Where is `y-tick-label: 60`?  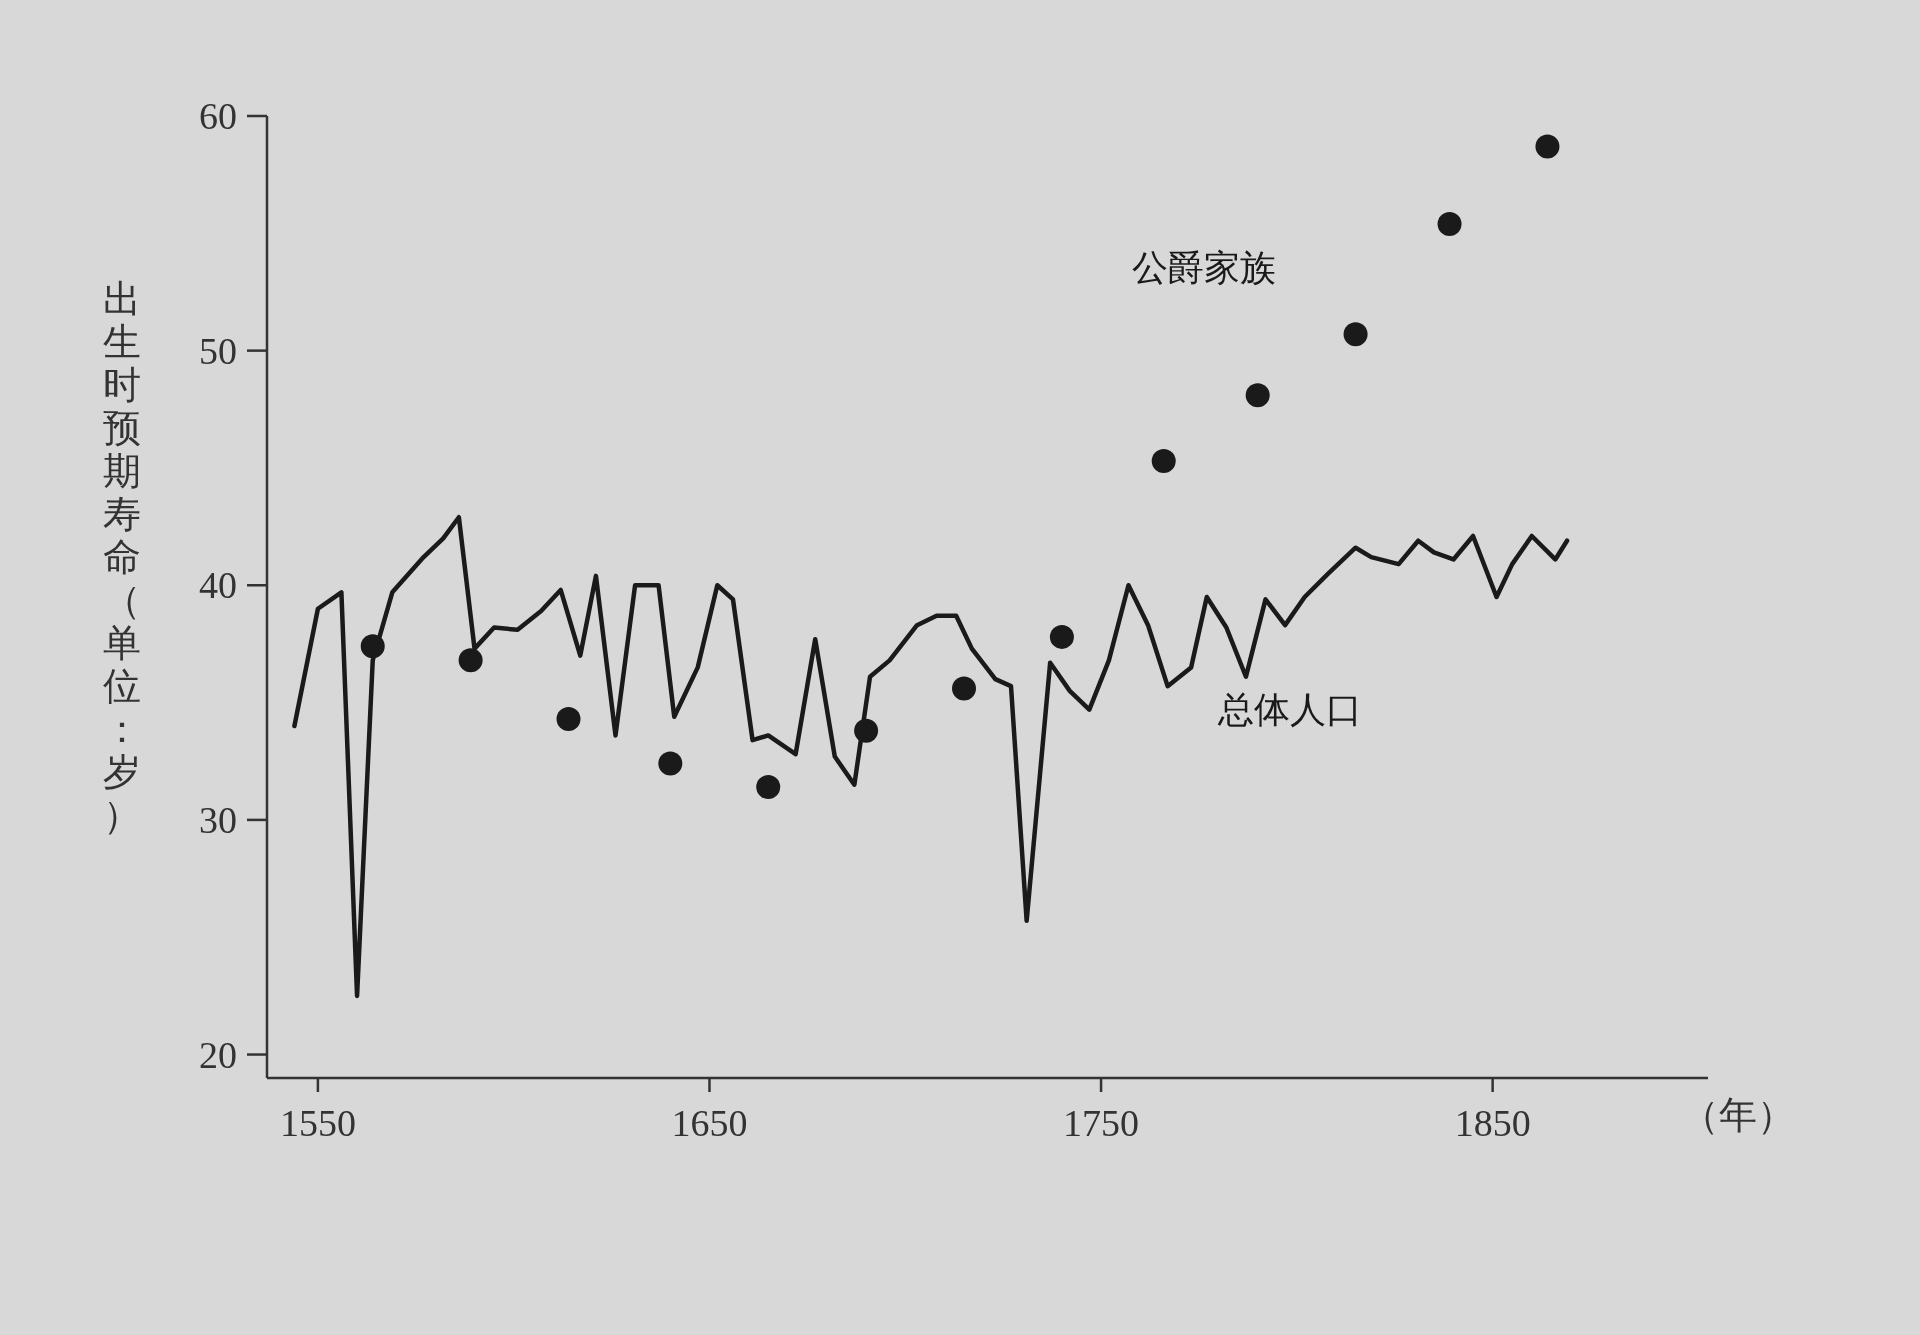 y-tick-label: 60 is located at coordinates (218, 116).